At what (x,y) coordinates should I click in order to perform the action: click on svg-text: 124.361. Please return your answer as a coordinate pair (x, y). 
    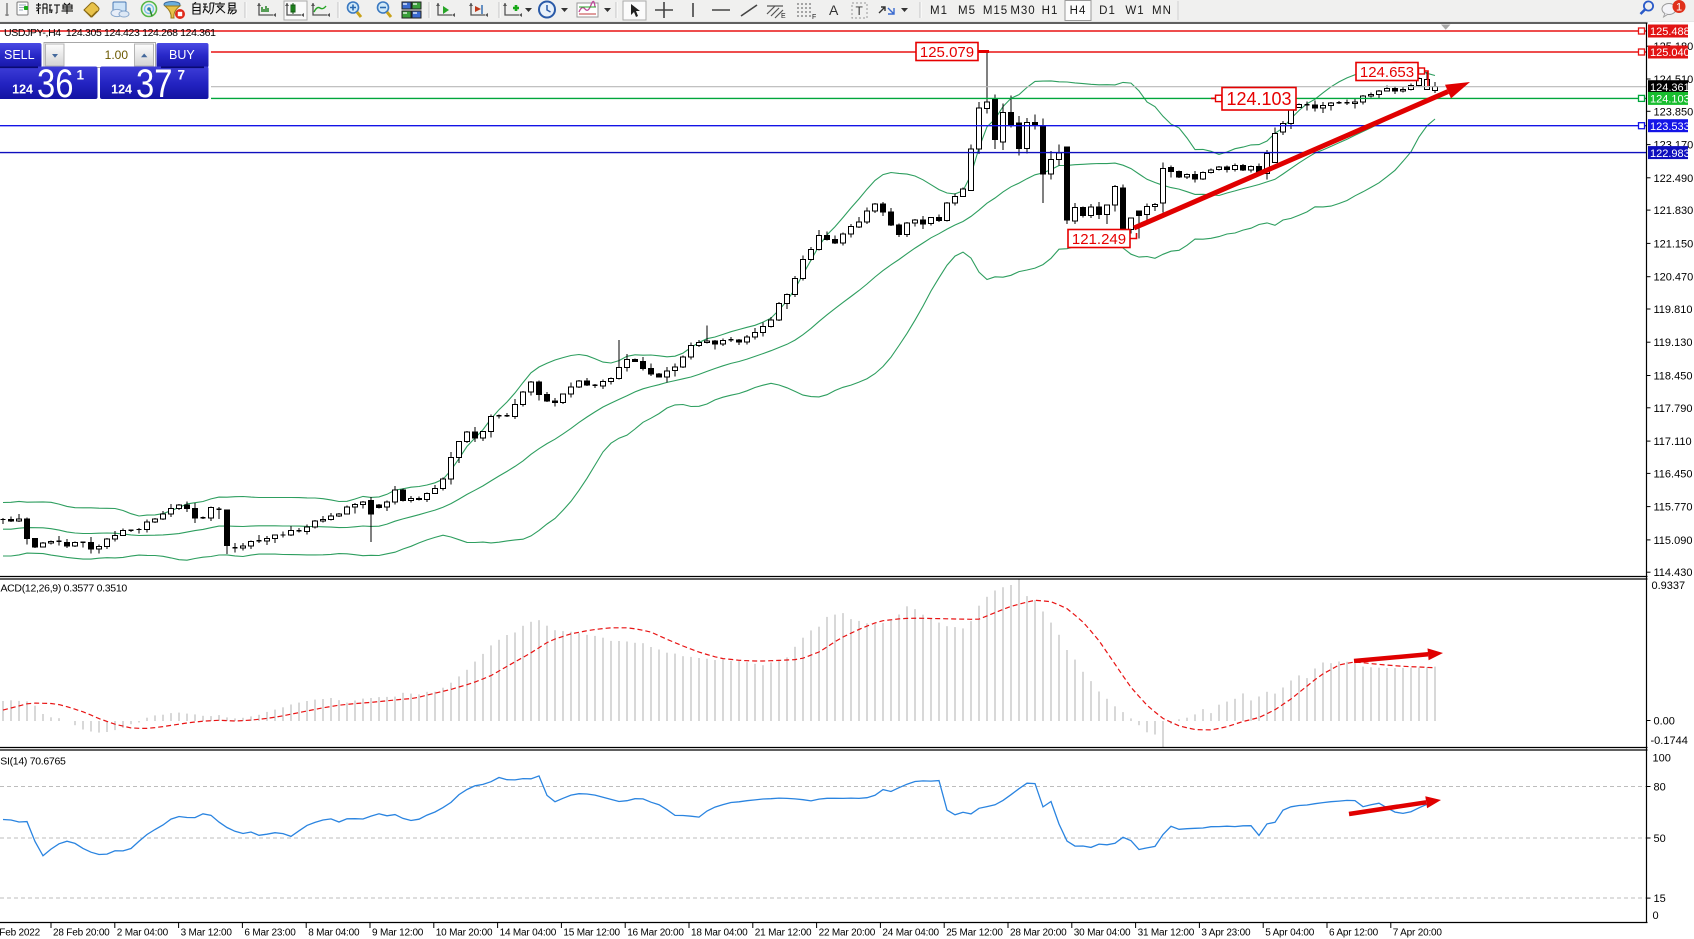
    Looking at the image, I should click on (1670, 88).